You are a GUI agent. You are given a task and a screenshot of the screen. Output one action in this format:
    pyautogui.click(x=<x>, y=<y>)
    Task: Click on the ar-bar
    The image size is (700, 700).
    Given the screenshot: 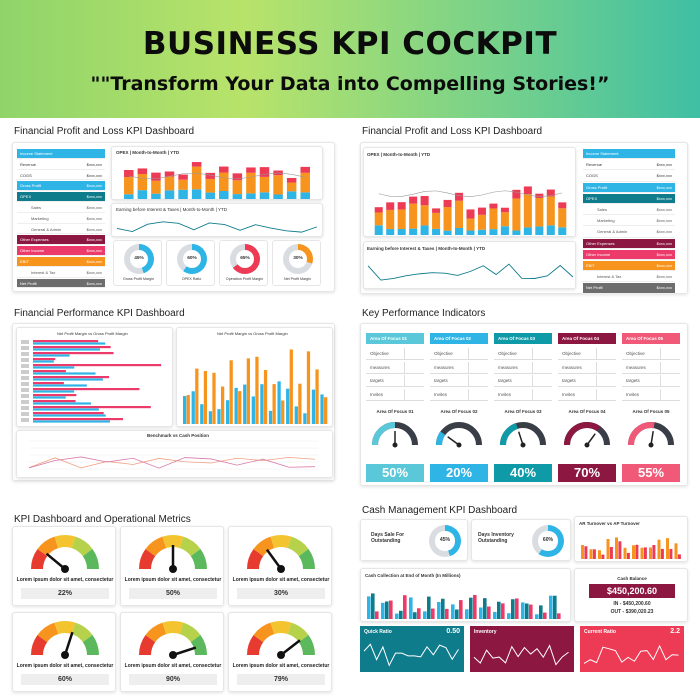 What is the action you would take?
    pyautogui.click(x=591, y=554)
    